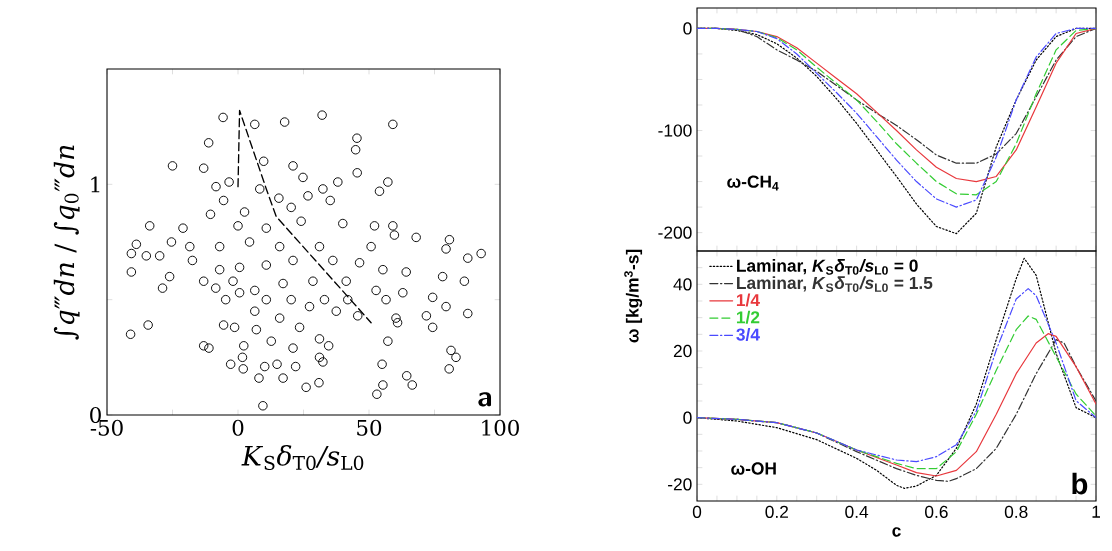  What do you see at coordinates (1096, 511) in the screenshot?
I see `x-tick-label: 1` at bounding box center [1096, 511].